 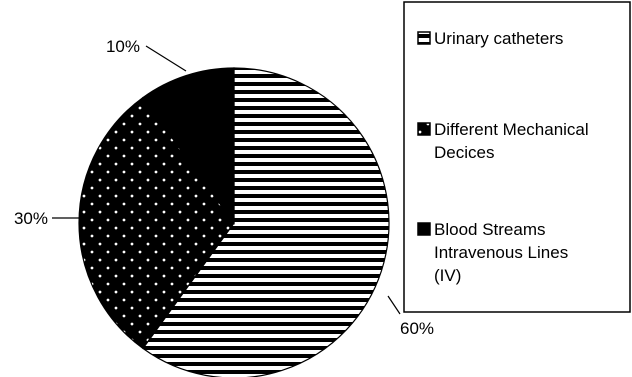 What do you see at coordinates (417, 328) in the screenshot?
I see `slice-percentage-label: 60%` at bounding box center [417, 328].